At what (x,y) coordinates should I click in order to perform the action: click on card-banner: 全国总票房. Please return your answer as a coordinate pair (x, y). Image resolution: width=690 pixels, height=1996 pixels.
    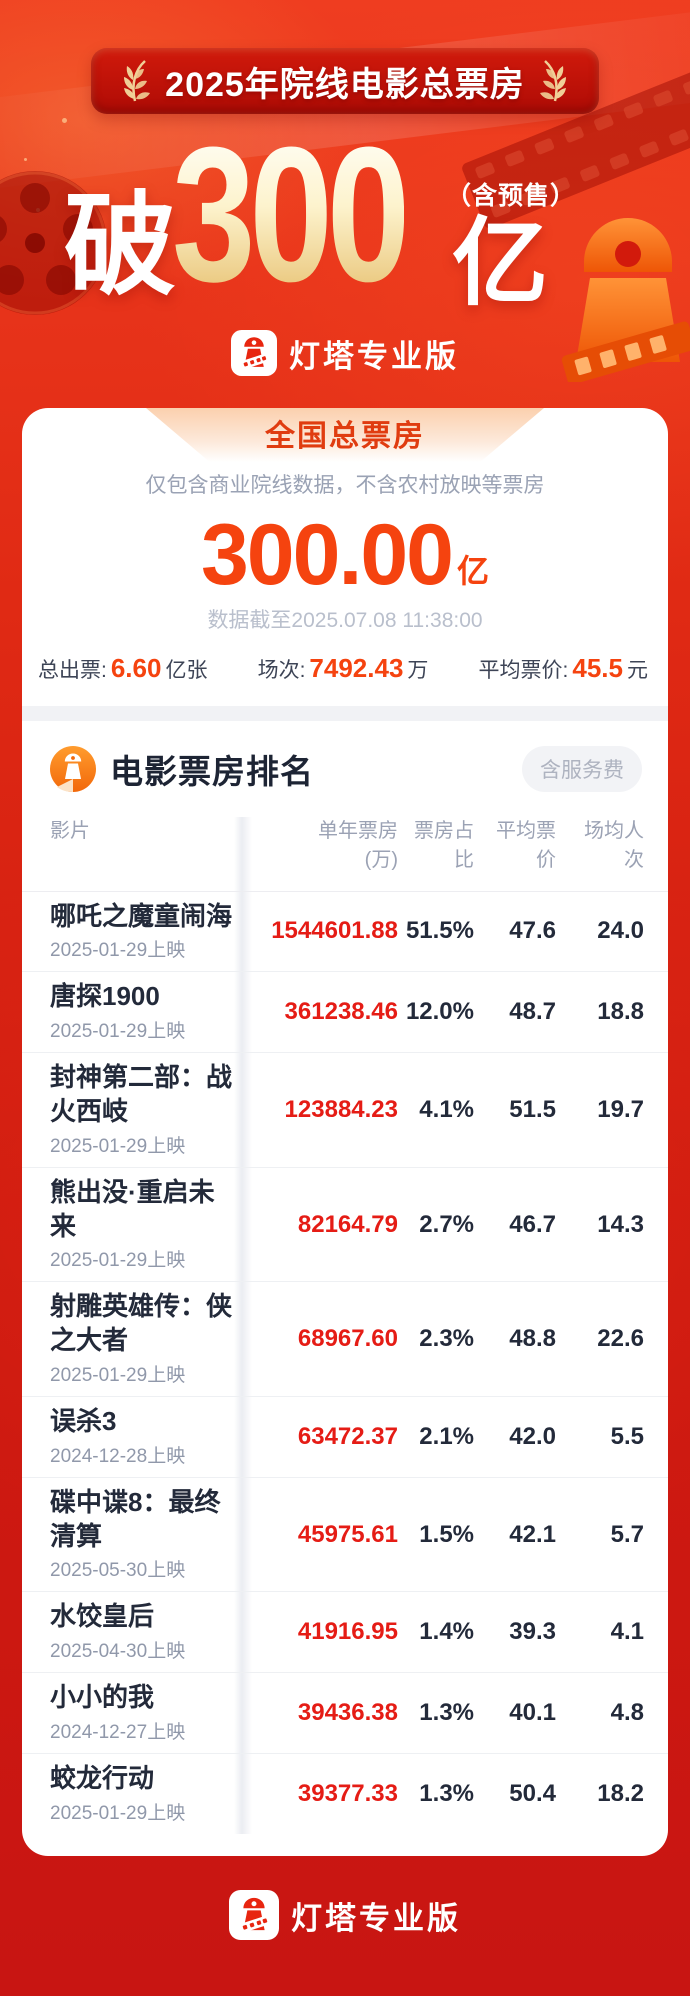
    Looking at the image, I should click on (345, 435).